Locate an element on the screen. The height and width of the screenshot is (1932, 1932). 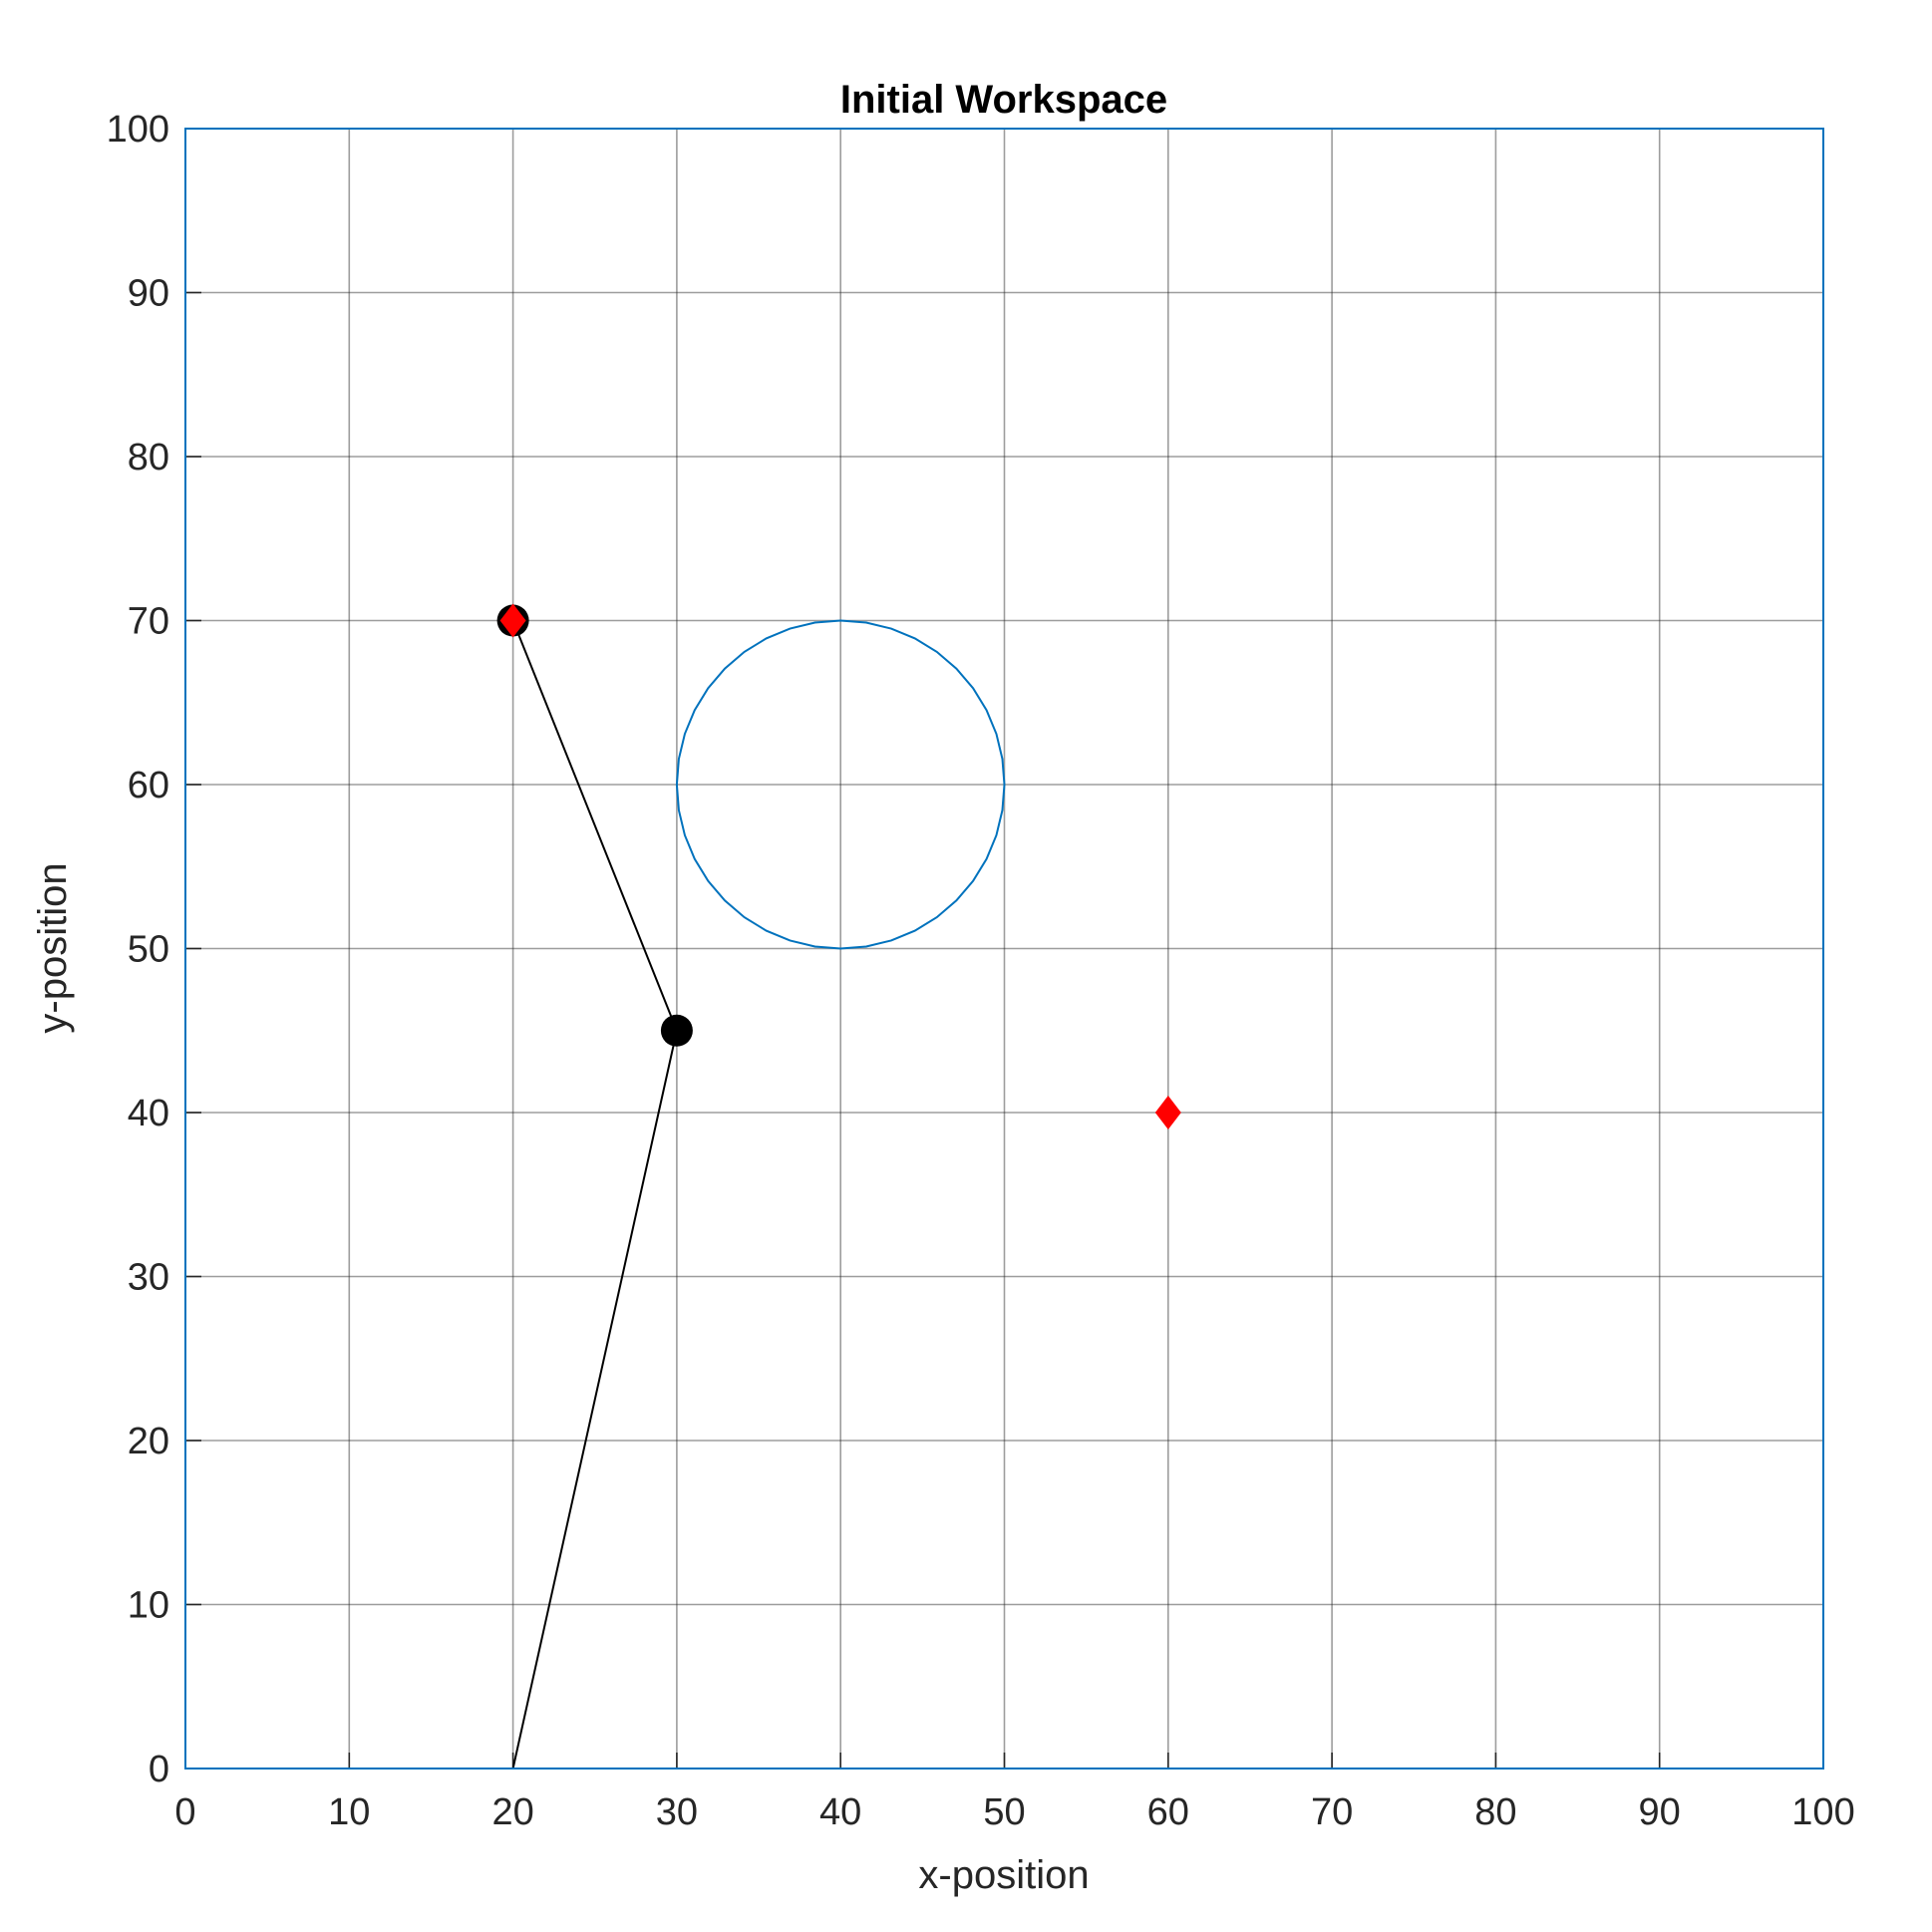
x-tick-label: 0 is located at coordinates (184, 1812).